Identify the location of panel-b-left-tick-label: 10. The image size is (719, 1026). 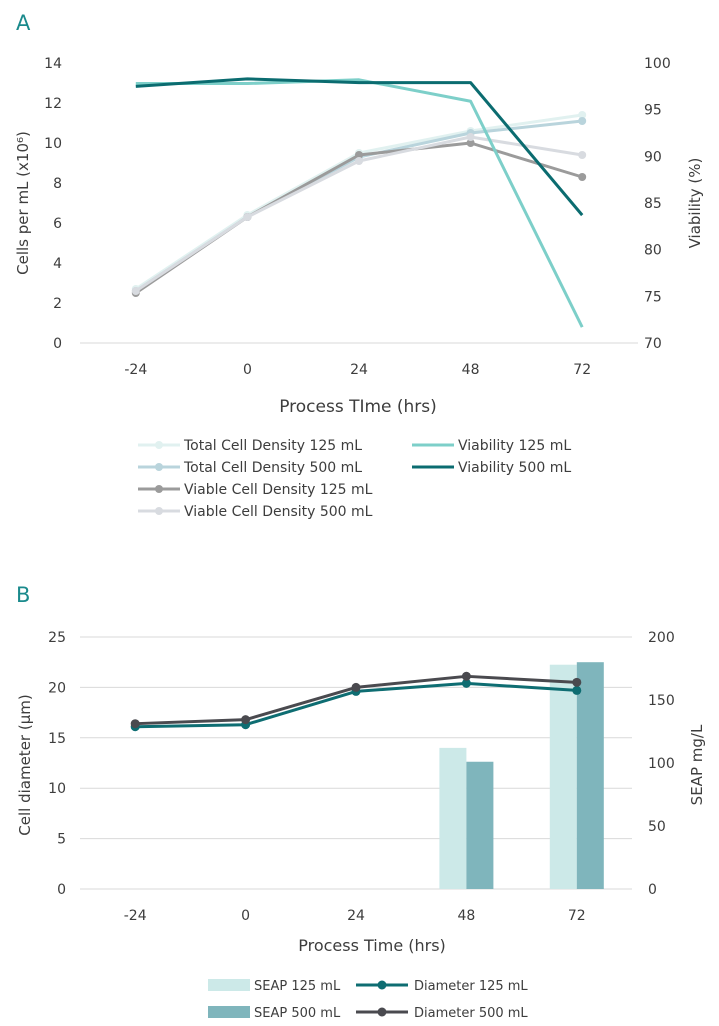
(57, 789).